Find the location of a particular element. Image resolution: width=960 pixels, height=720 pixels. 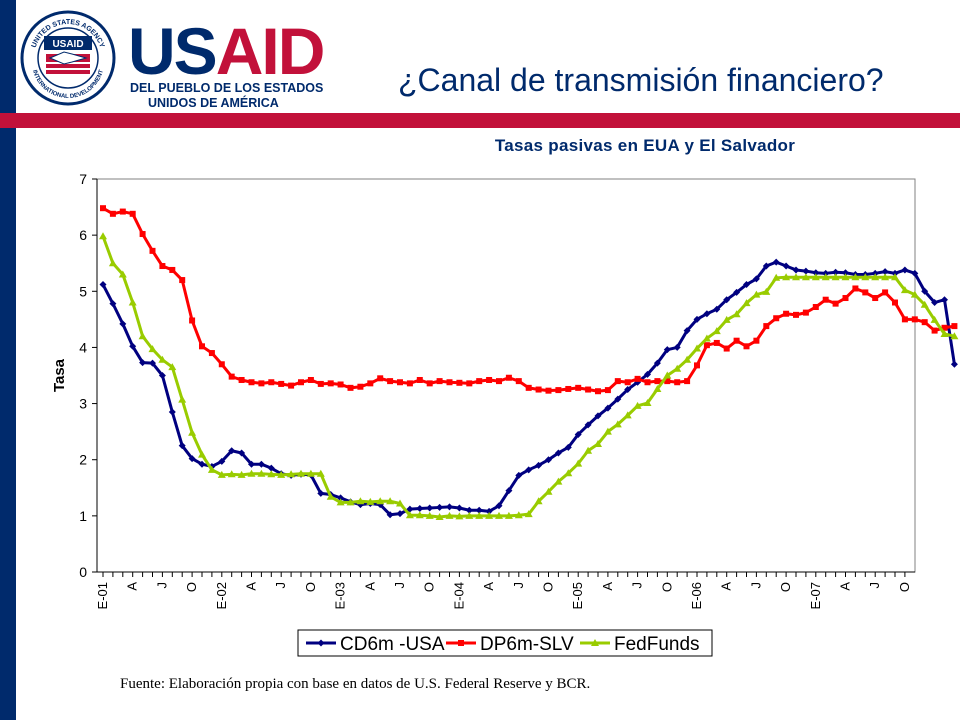

y-tick-label: 4 is located at coordinates (83, 347).